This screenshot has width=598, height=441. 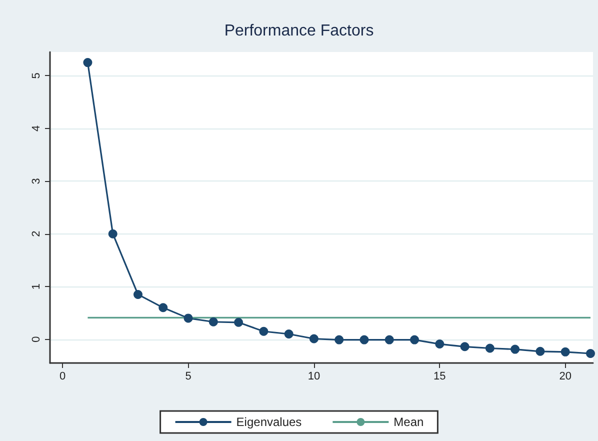 What do you see at coordinates (36, 181) in the screenshot?
I see `y-tick-label: 3` at bounding box center [36, 181].